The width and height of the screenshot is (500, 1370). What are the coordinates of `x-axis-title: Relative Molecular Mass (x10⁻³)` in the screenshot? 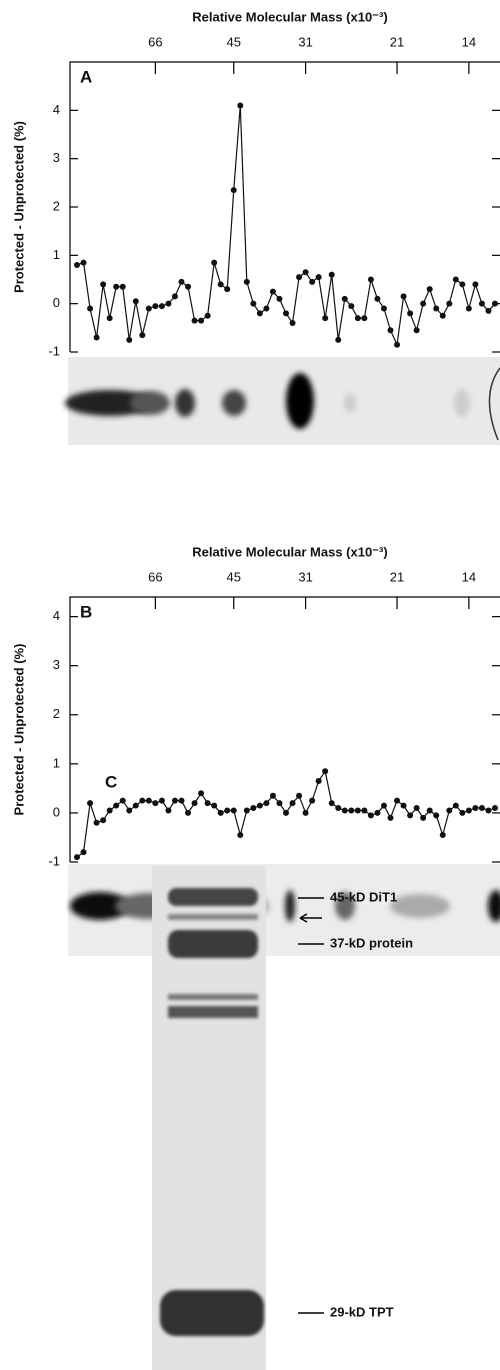 It's located at (289, 16).